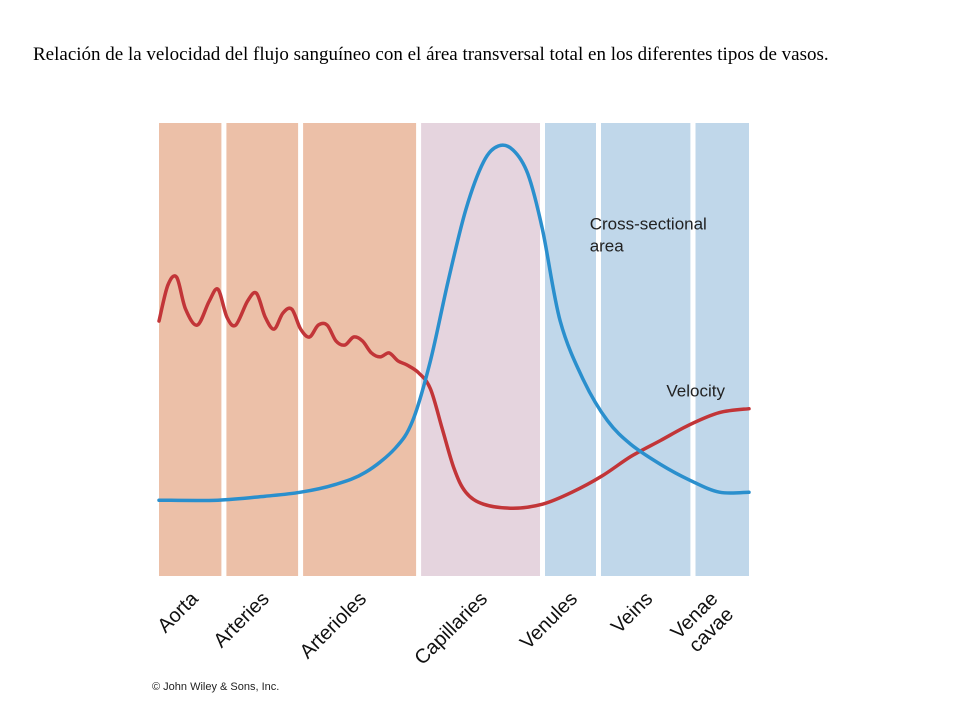  I want to click on band-arterioles, so click(360, 349).